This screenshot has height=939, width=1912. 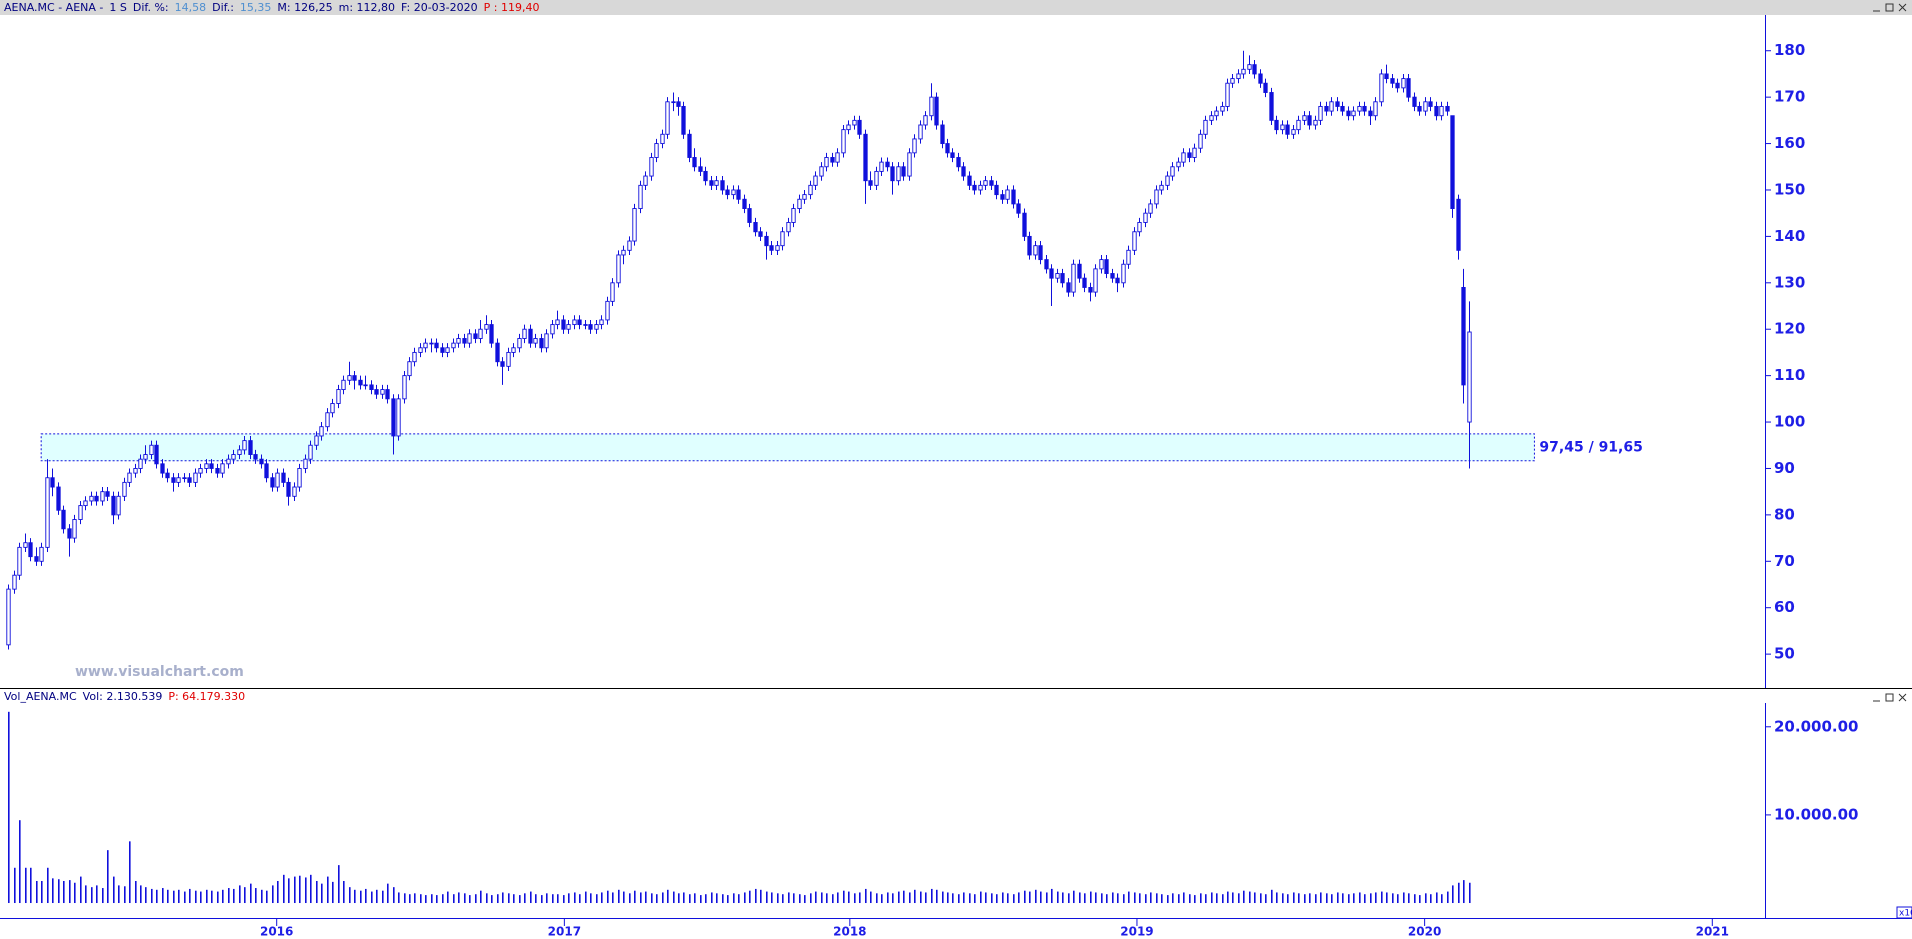 What do you see at coordinates (1789, 143) in the screenshot?
I see `y-tick-label: 160` at bounding box center [1789, 143].